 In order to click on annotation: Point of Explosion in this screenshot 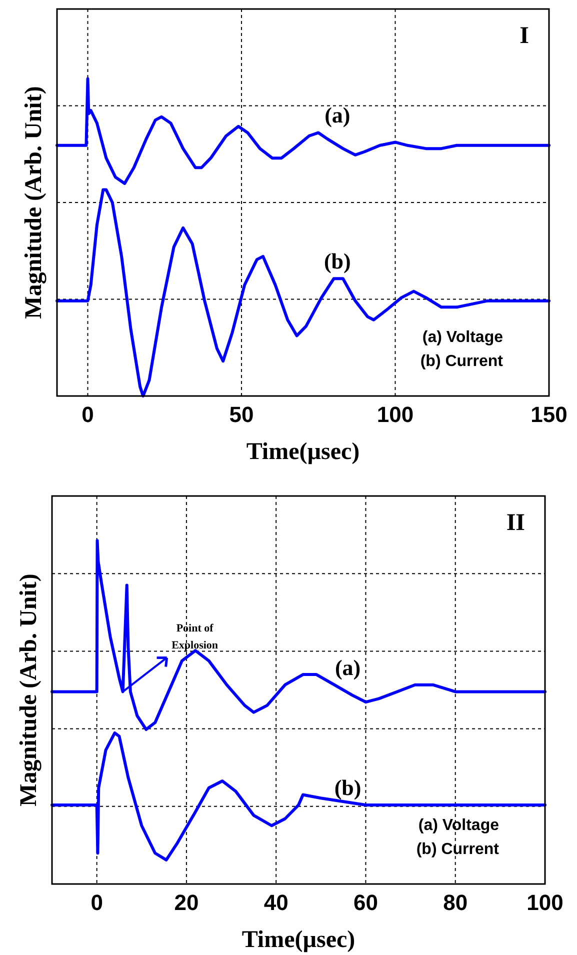, I will do `click(195, 637)`.